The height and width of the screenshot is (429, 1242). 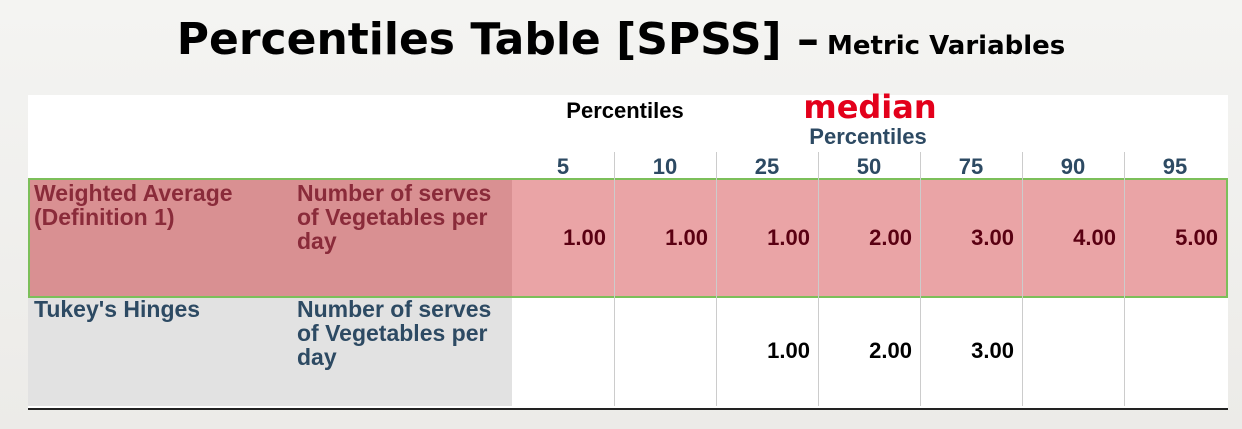 What do you see at coordinates (133, 205) in the screenshot?
I see `row-method: Weighted Average (Definition 1)` at bounding box center [133, 205].